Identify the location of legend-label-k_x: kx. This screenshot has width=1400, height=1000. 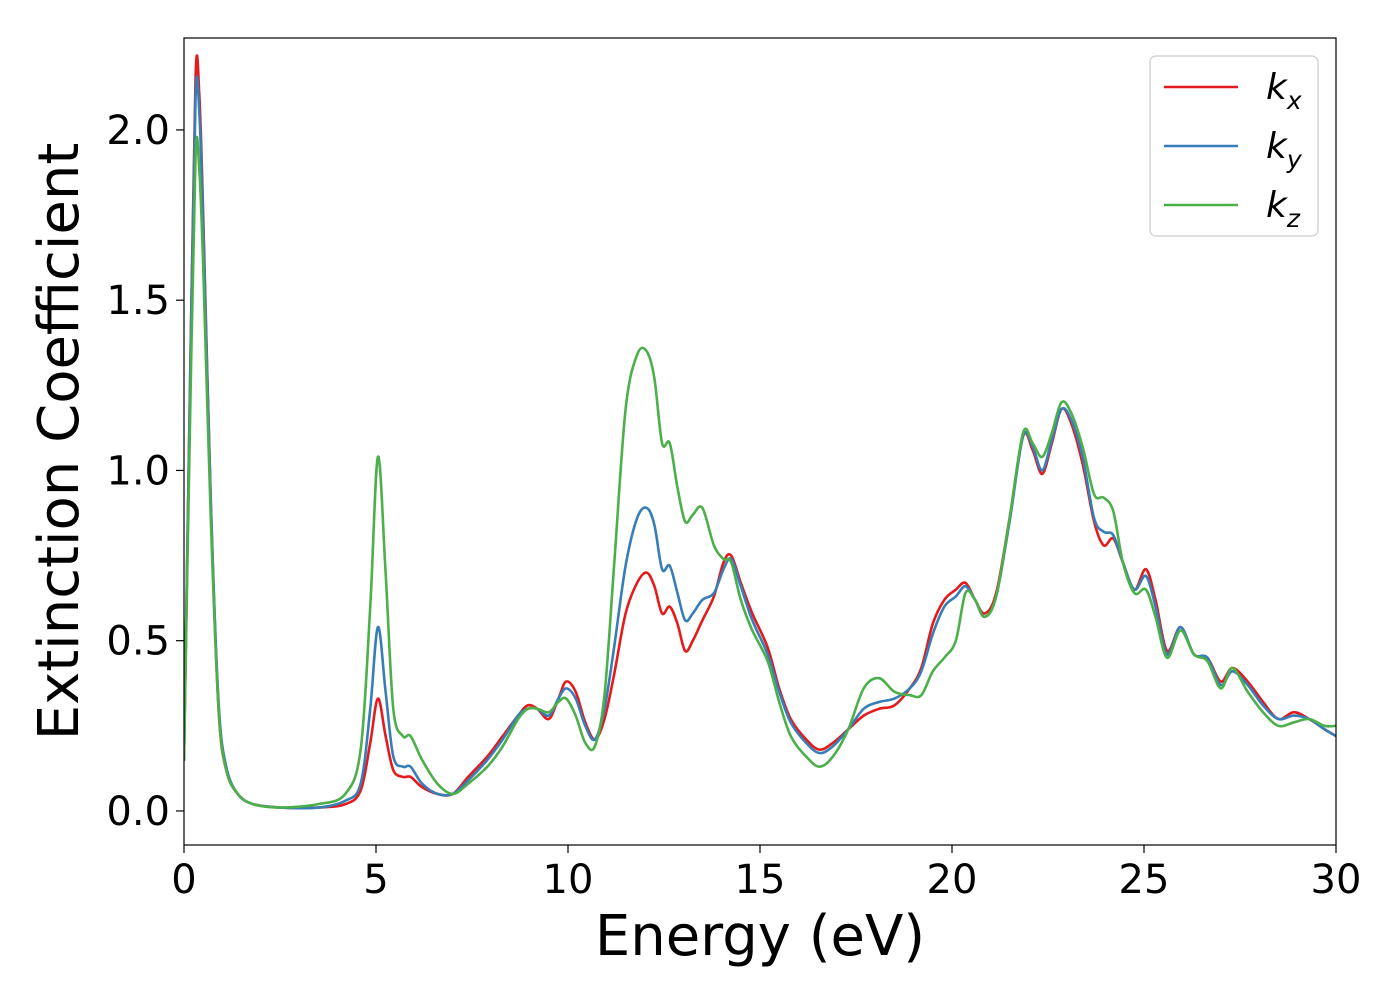
(1284, 91).